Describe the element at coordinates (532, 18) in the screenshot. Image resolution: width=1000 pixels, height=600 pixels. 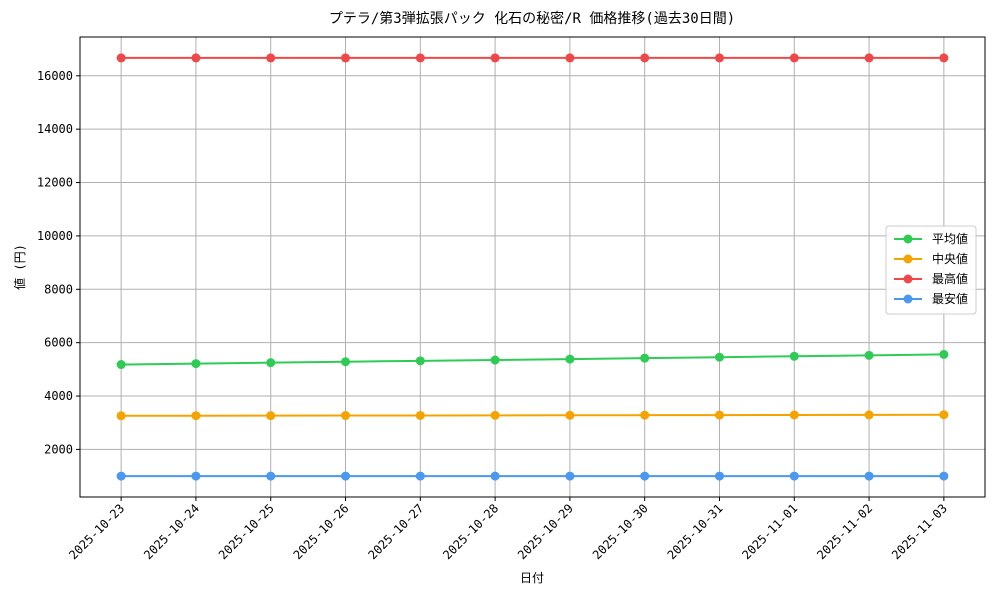
I see `chart-title: プテラ/第3弾拡張パック 化石の秘密/R 価格推移(過去30日間)` at that location.